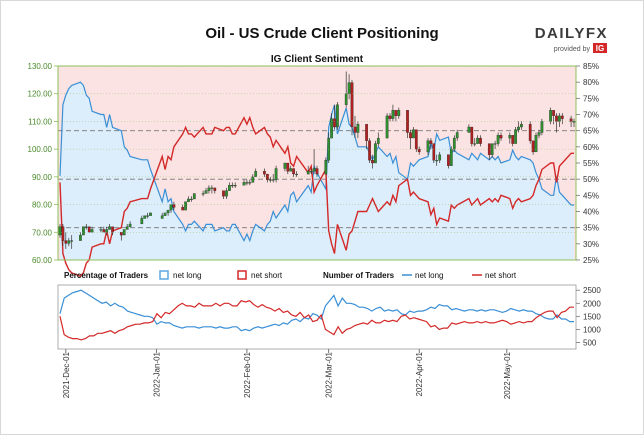  I want to click on percent-tick-label: 55%, so click(591, 163).